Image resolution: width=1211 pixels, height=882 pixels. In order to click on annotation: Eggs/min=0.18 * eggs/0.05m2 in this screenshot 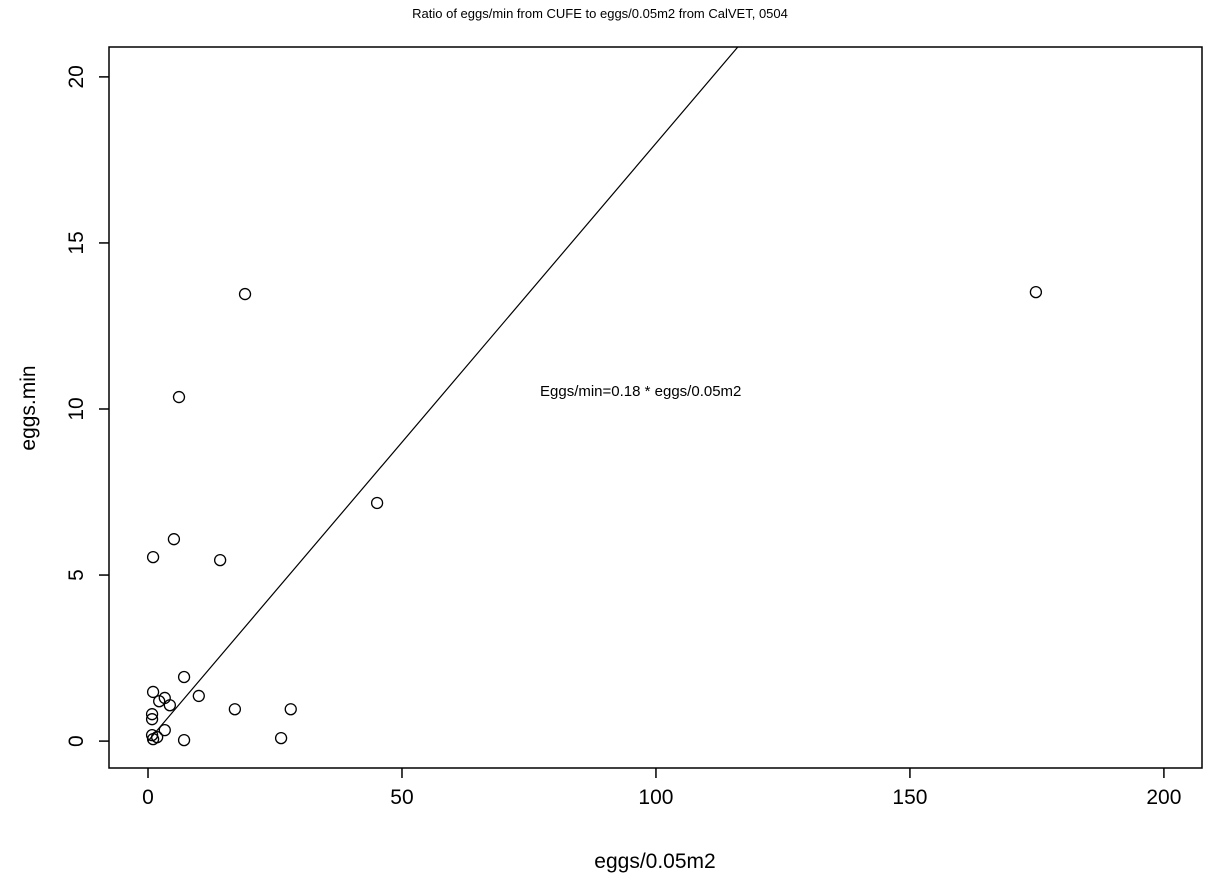, I will do `click(640, 391)`.